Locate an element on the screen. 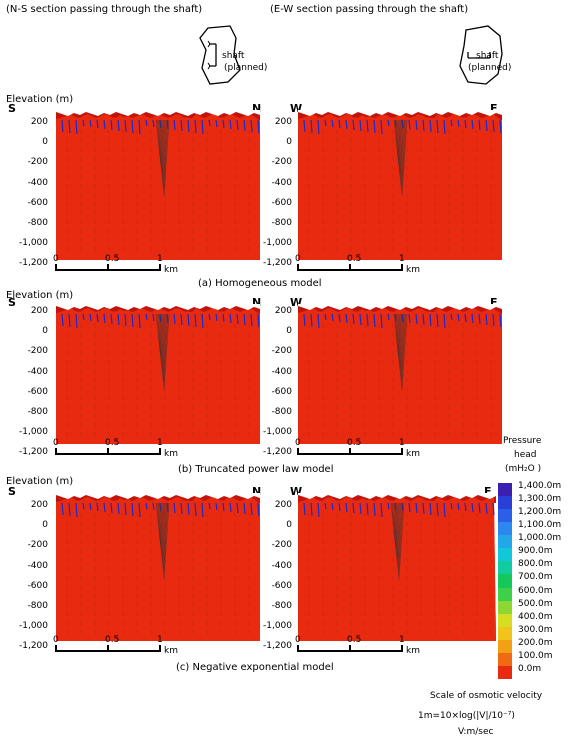  dir-s-a: S is located at coordinates (12, 108).